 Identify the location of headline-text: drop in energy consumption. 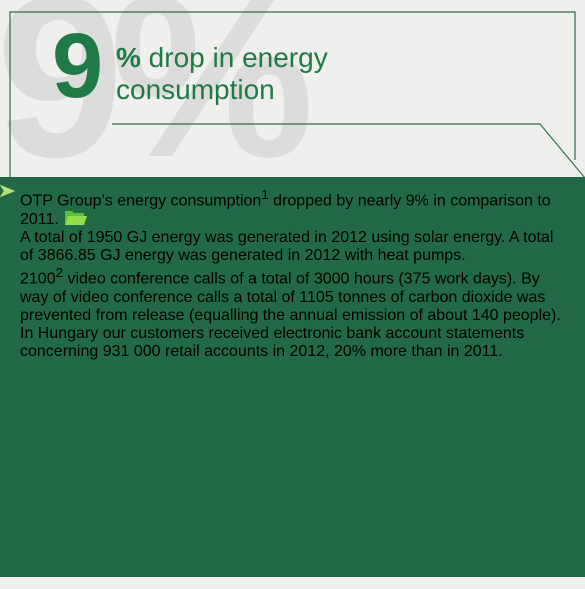
(222, 73).